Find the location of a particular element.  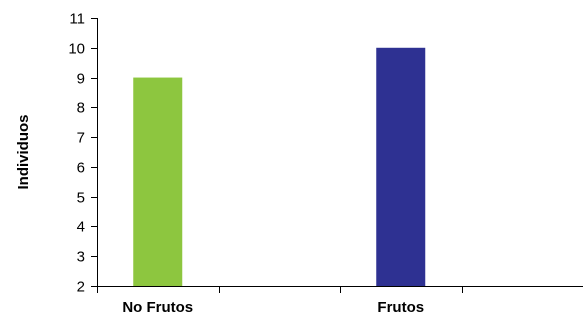

y-tick-label: 6 is located at coordinates (81, 168).